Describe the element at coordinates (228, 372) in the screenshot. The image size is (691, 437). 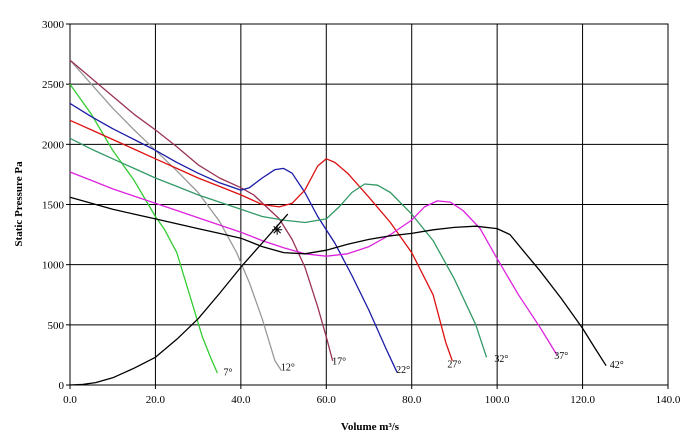
I see `curve-label-7: 7°` at that location.